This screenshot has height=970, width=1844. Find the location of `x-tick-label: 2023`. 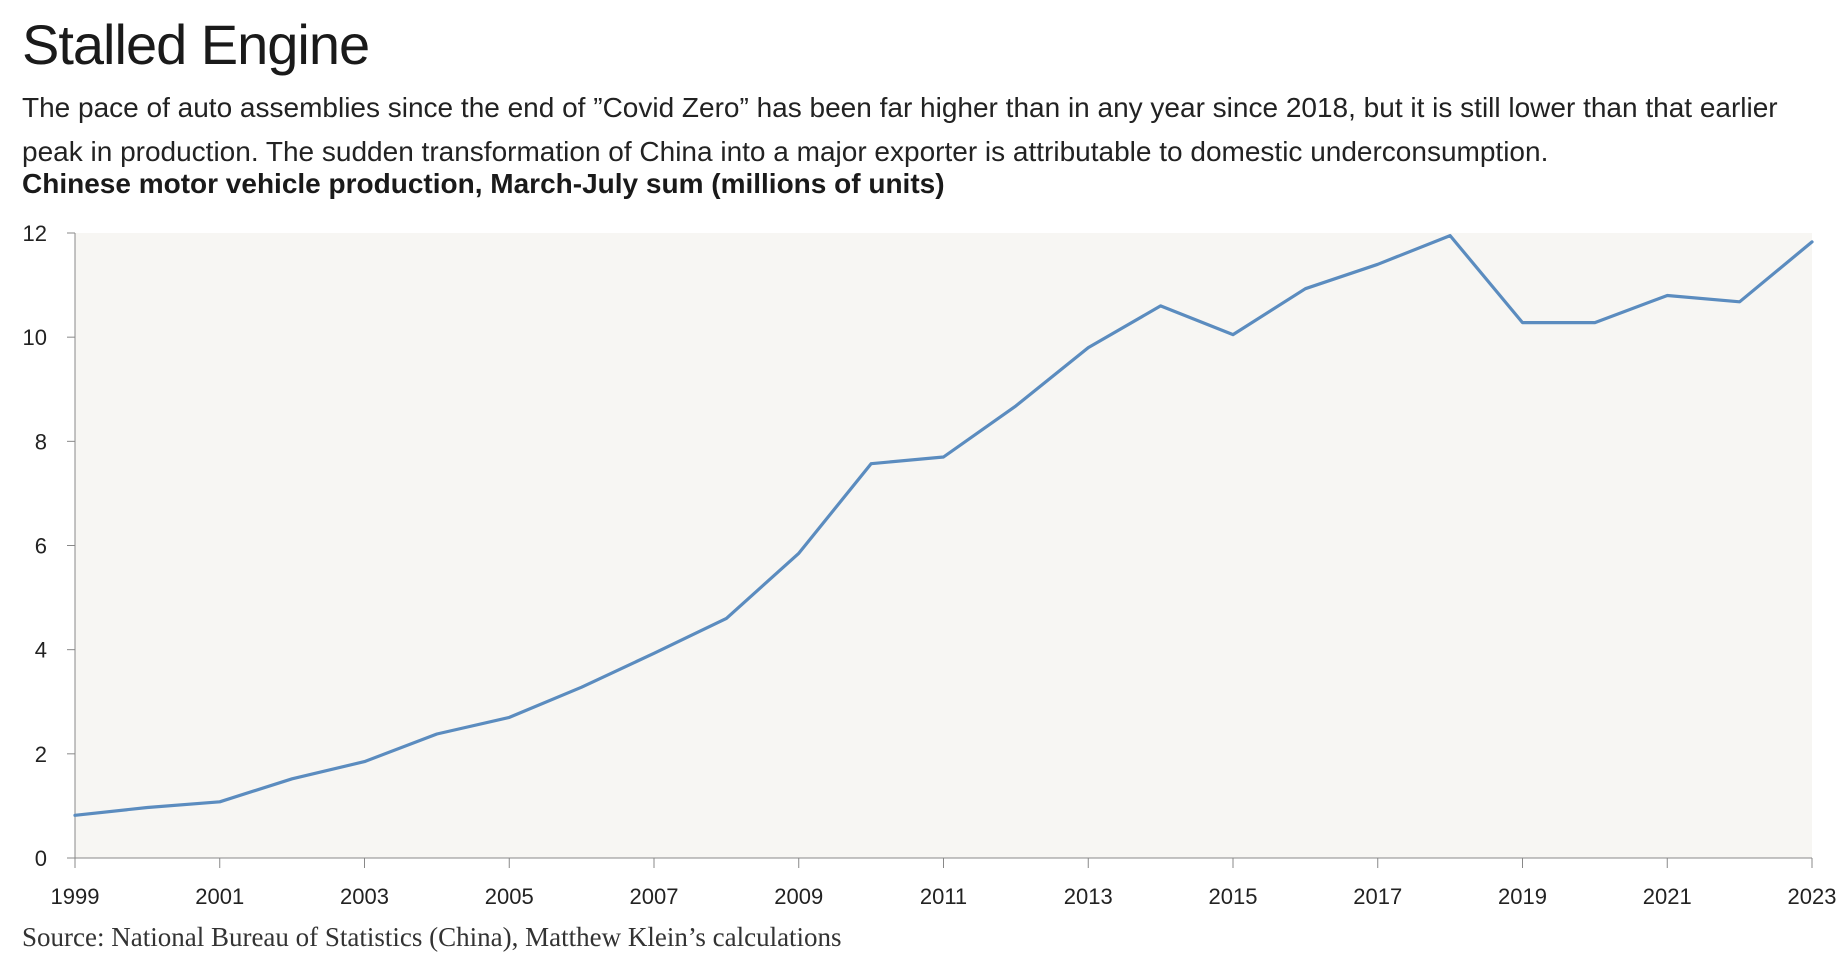

x-tick-label: 2023 is located at coordinates (1812, 896).